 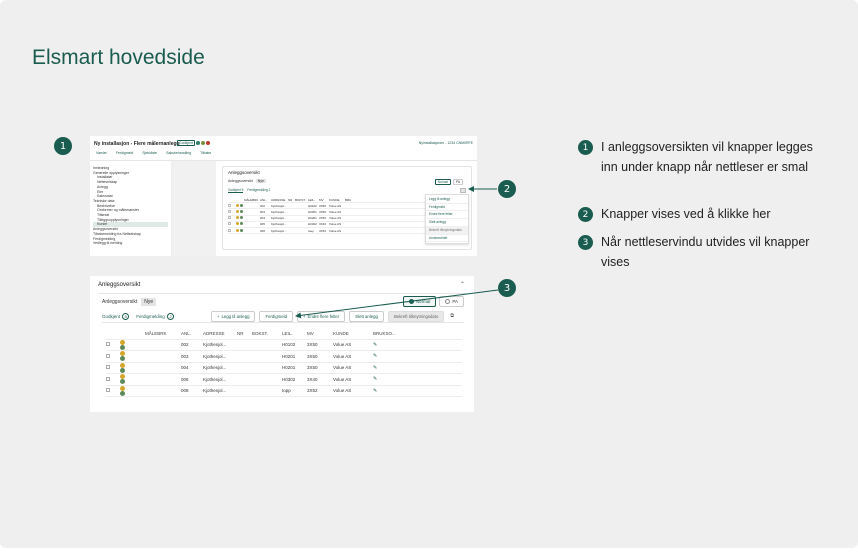 I want to click on dropdown-item: Bekreft tilknytningsdato, so click(x=447, y=230).